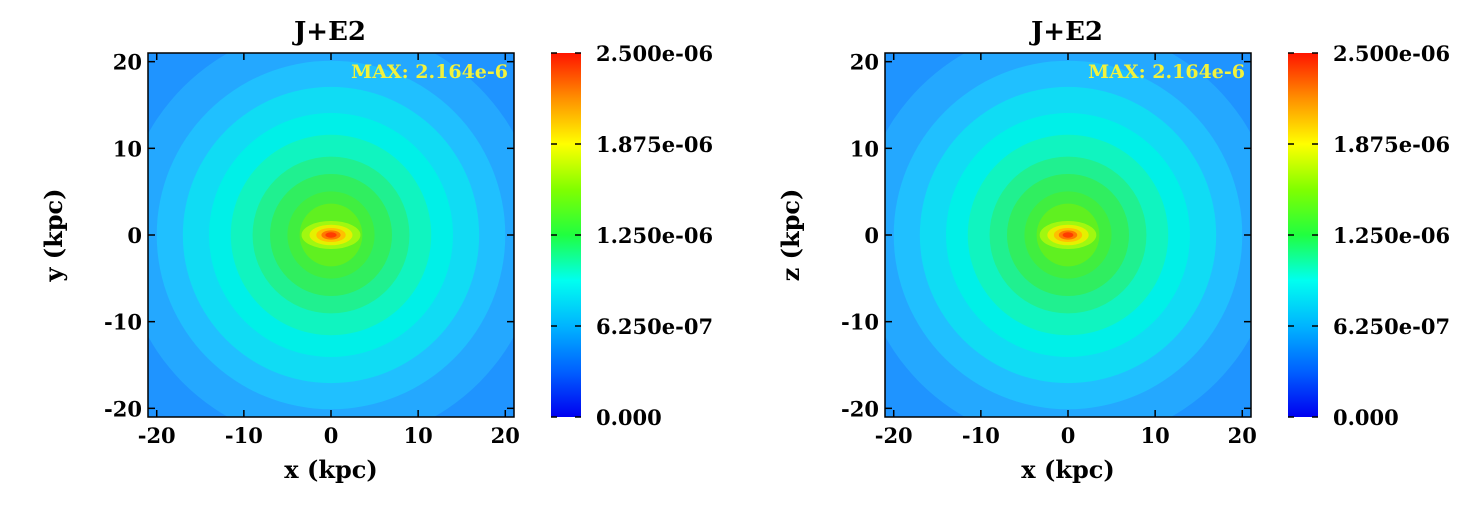  What do you see at coordinates (790, 235) in the screenshot?
I see `panel-2-y-axis-label: z (kpc)` at bounding box center [790, 235].